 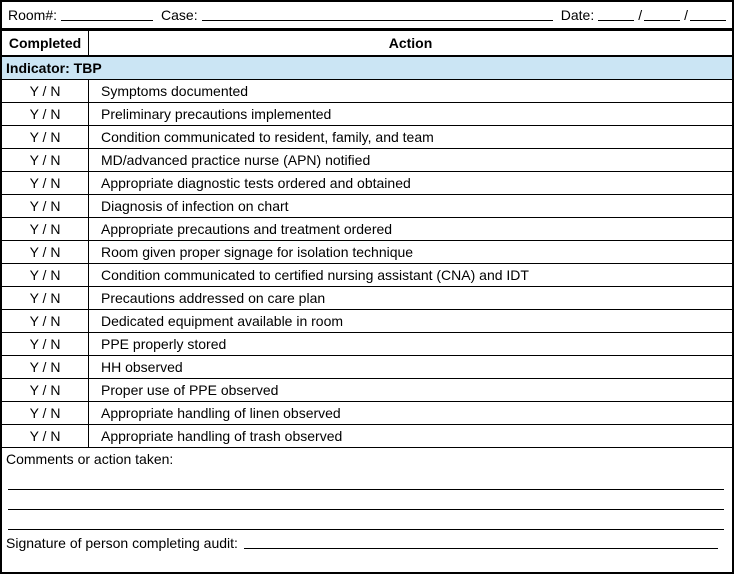 What do you see at coordinates (367, 298) in the screenshot?
I see `table-row: Y / N Precautions addressed on care plan` at bounding box center [367, 298].